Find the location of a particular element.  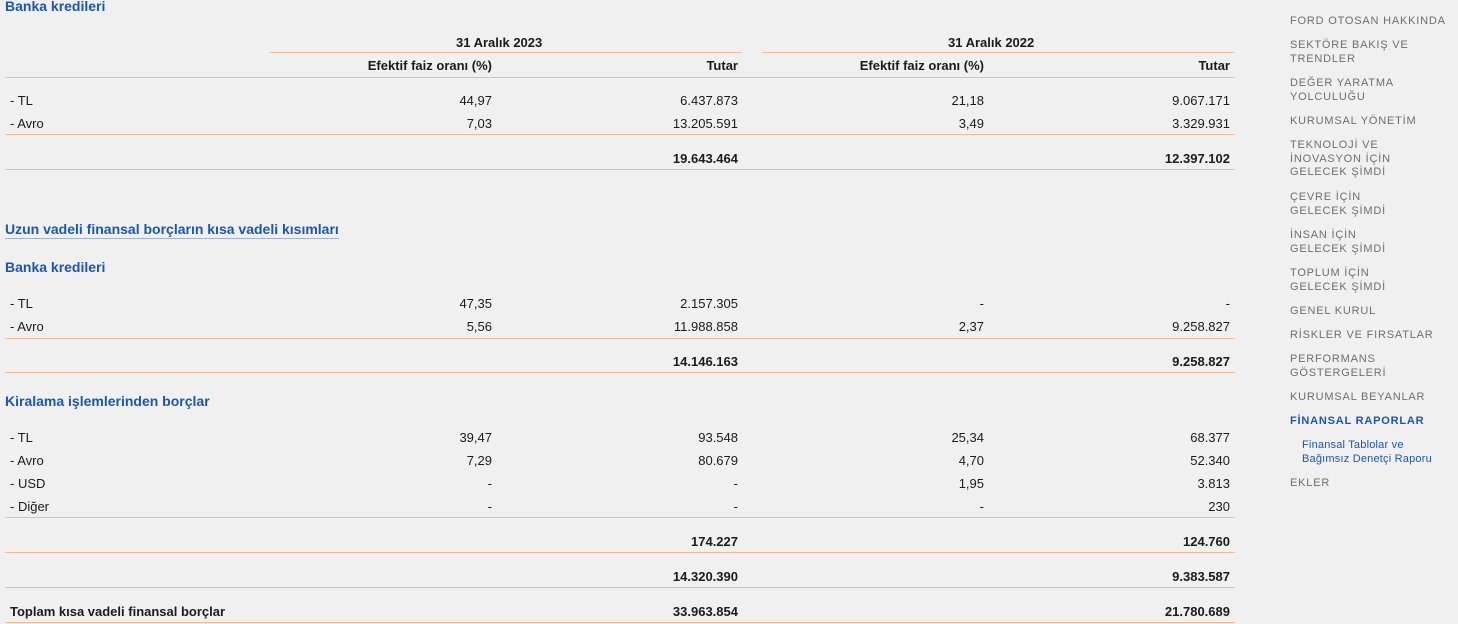

row-label: - USD is located at coordinates (28, 483).